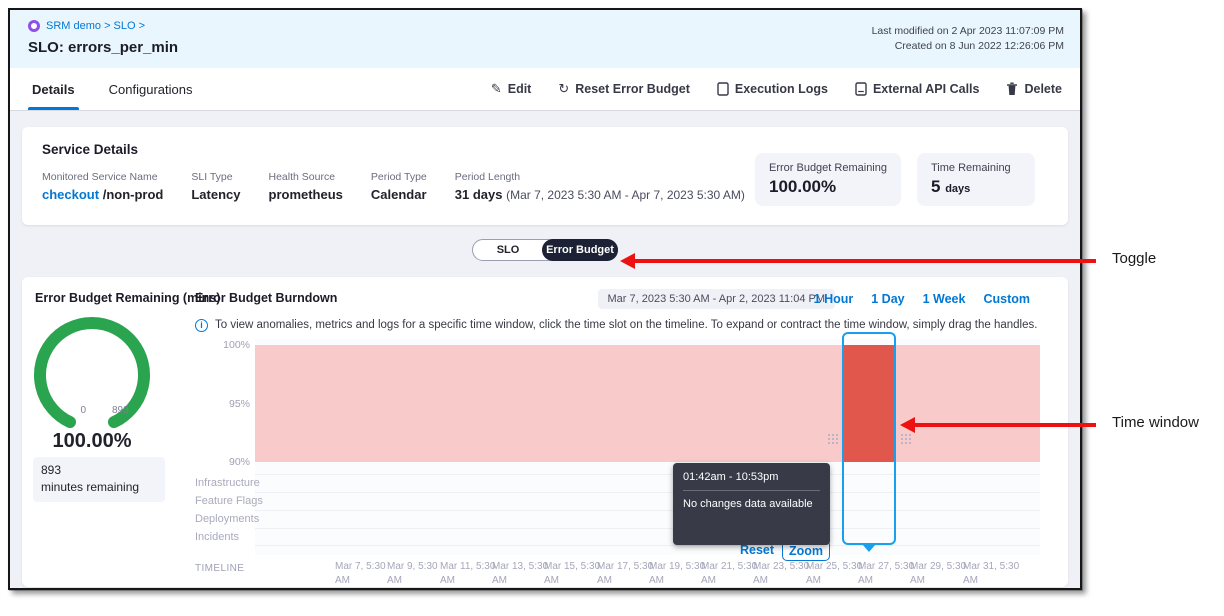  Describe the element at coordinates (757, 550) in the screenshot. I see `reset-button: Reset` at that location.